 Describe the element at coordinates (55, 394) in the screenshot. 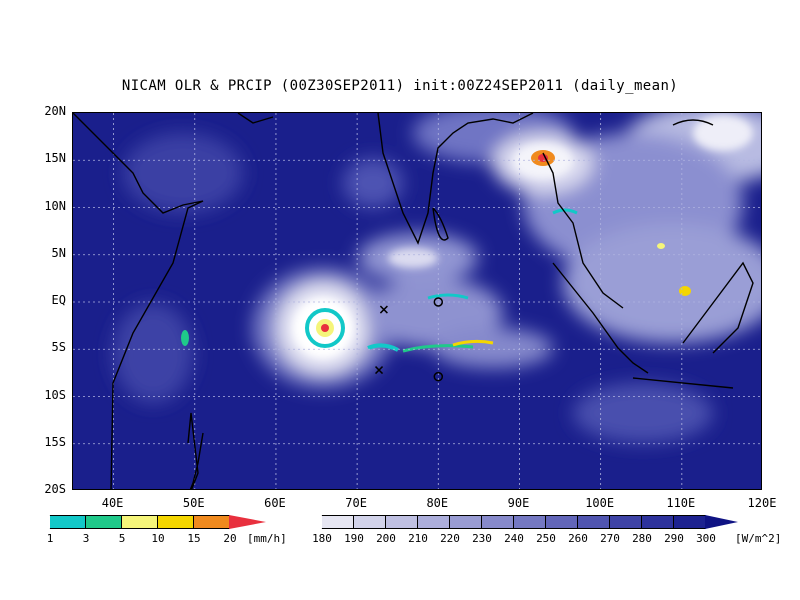

I see `lat-tick-label: 10S` at that location.